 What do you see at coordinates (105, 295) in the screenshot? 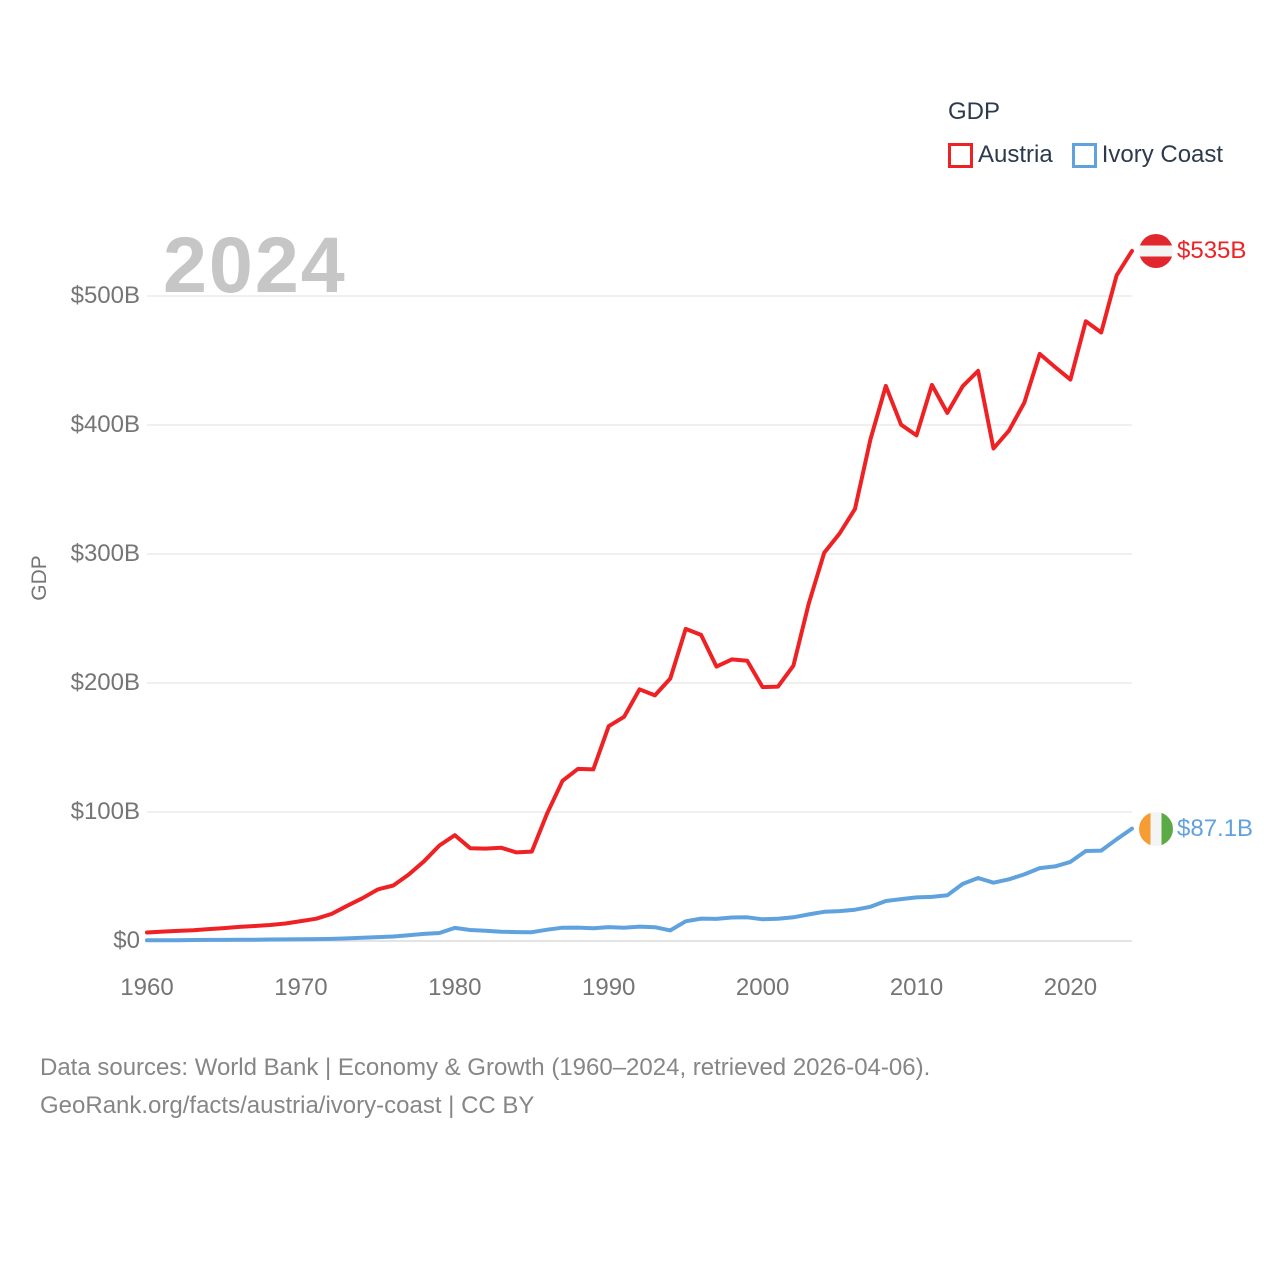
I see `y-tick-label: $500B` at bounding box center [105, 295].